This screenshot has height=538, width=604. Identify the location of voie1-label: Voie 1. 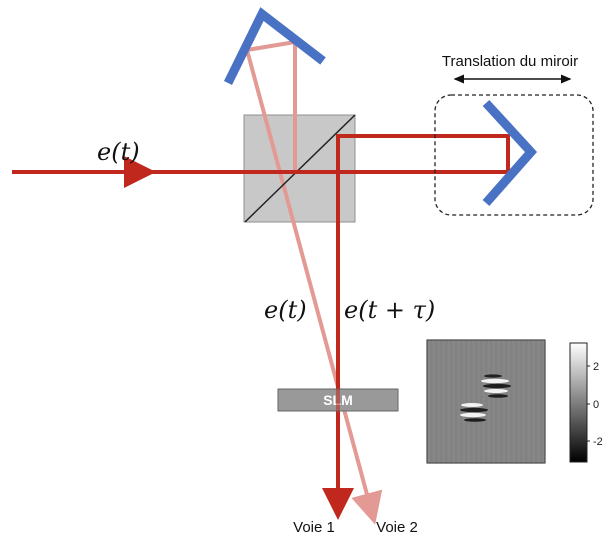
(314, 527).